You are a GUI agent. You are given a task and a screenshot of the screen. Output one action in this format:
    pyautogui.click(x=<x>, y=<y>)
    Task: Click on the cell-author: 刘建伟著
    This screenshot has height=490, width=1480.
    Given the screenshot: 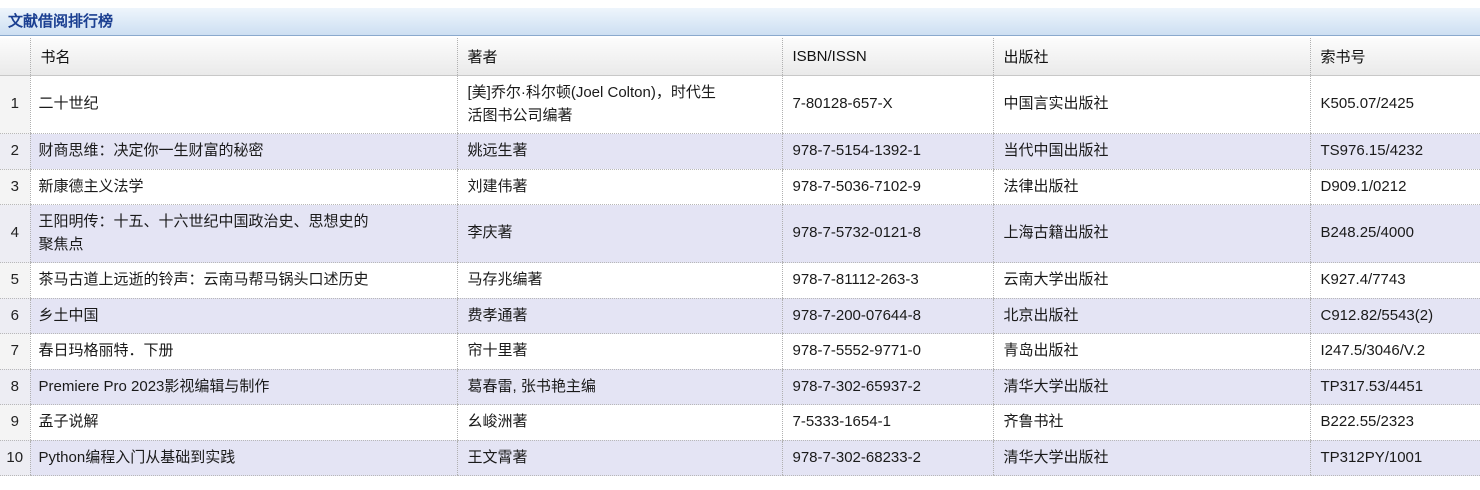 What is the action you would take?
    pyautogui.click(x=619, y=187)
    